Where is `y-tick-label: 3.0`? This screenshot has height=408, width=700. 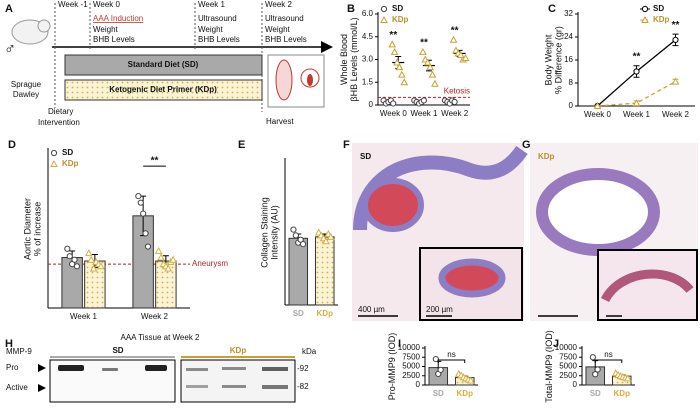
y-tick-label: 3.0 is located at coordinates (368, 59).